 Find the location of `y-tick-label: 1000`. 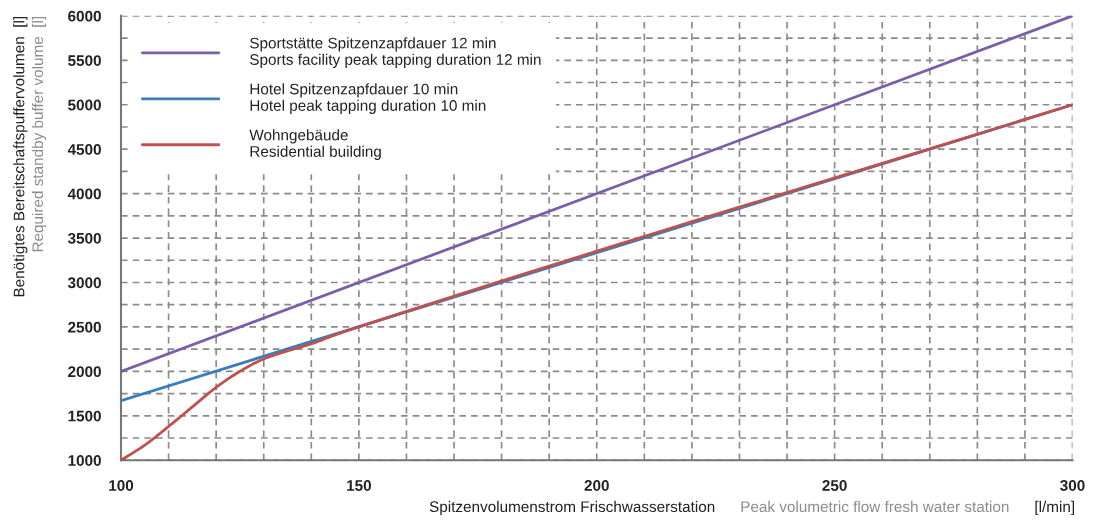

y-tick-label: 1000 is located at coordinates (84, 460).